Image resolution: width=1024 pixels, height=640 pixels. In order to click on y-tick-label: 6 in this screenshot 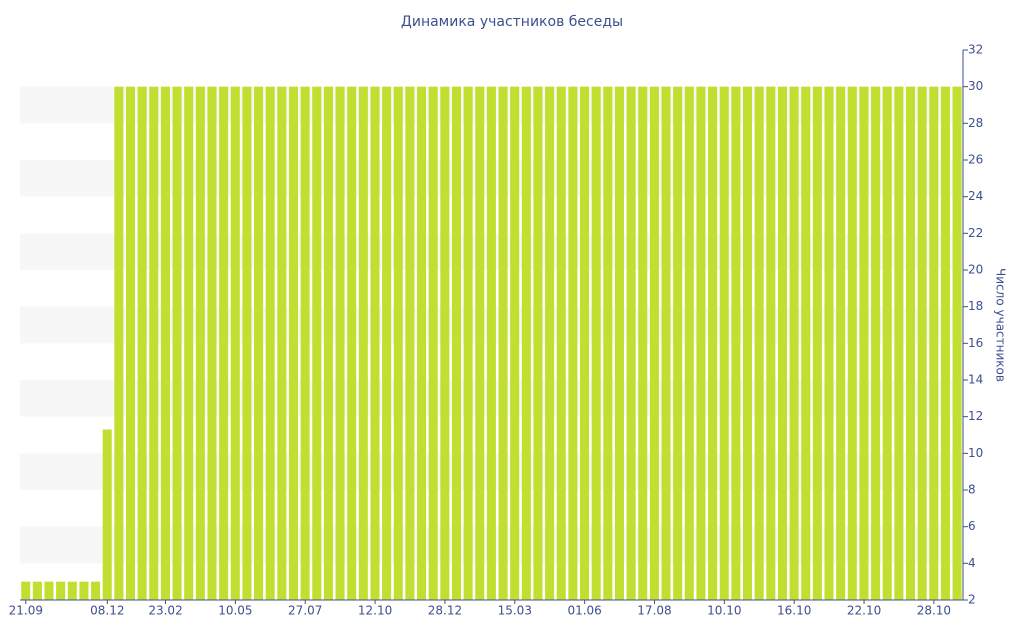, I will do `click(972, 526)`.